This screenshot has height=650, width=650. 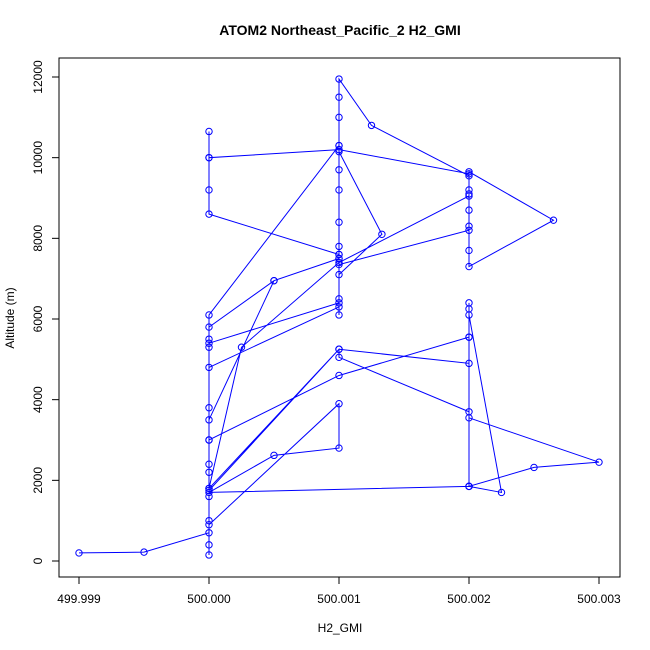 What do you see at coordinates (38, 318) in the screenshot?
I see `y-tick-label: 6000` at bounding box center [38, 318].